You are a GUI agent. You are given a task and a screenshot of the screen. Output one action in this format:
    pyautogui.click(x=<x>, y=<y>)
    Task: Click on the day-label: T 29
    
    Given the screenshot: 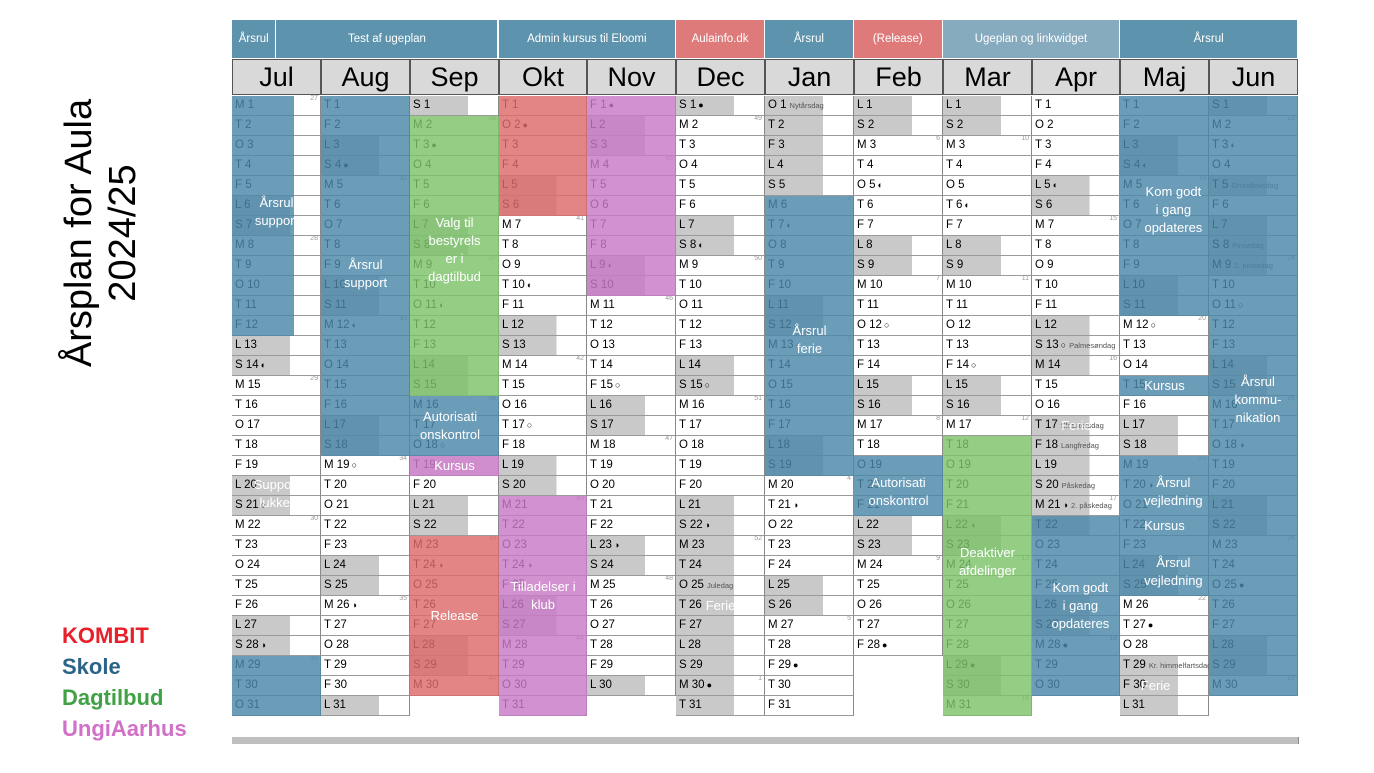 What is the action you would take?
    pyautogui.click(x=335, y=665)
    